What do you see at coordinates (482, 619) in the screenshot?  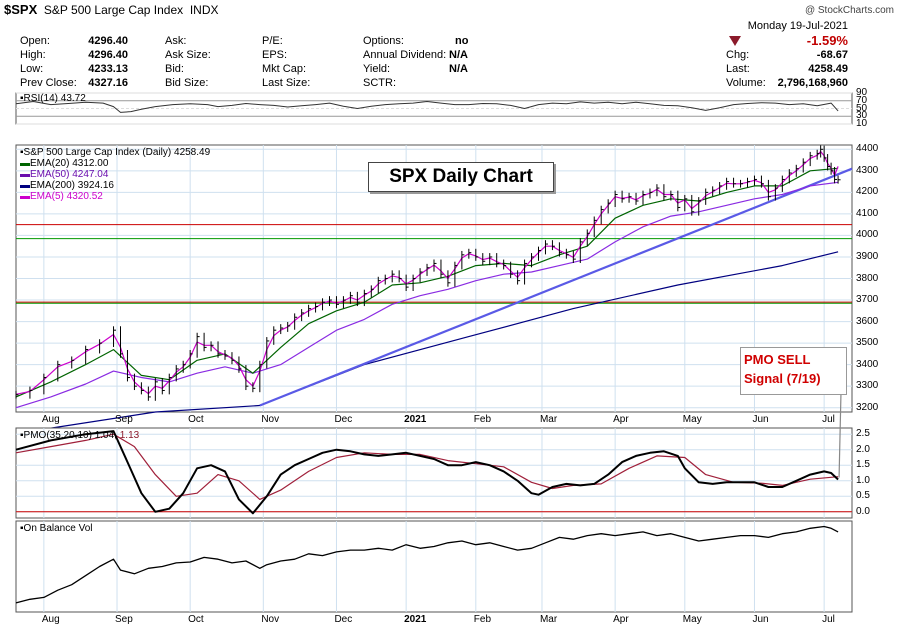 I see `obv-month-label: Feb` at bounding box center [482, 619].